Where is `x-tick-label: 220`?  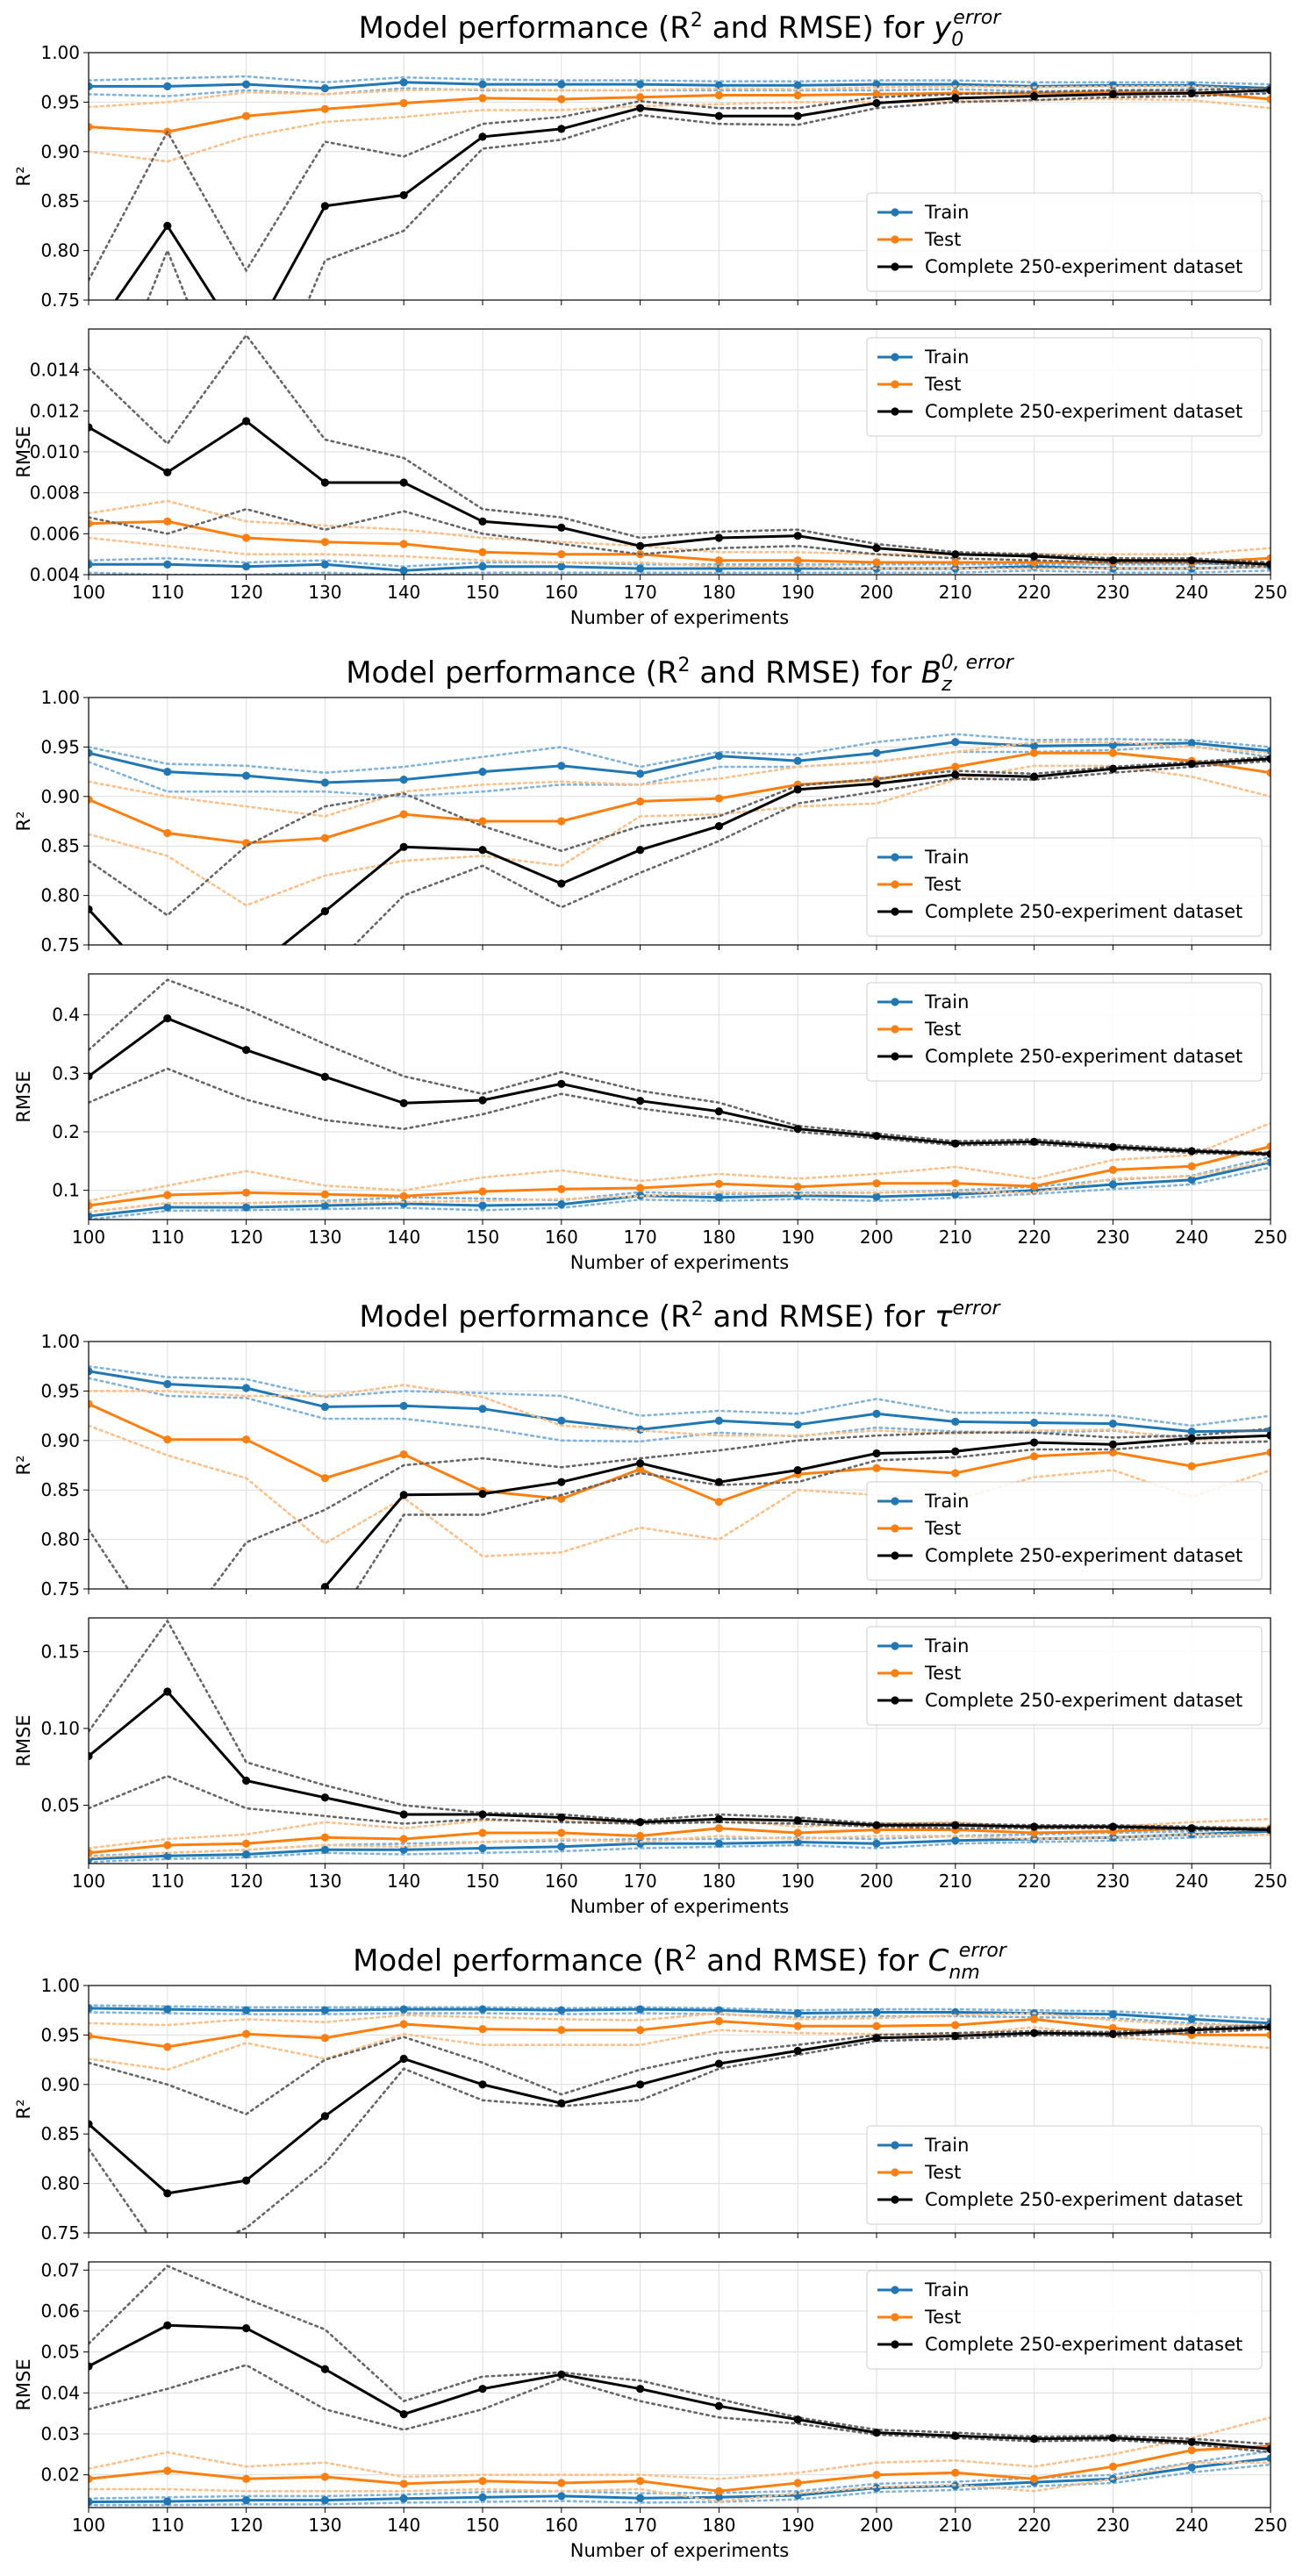 x-tick-label: 220 is located at coordinates (1035, 1237).